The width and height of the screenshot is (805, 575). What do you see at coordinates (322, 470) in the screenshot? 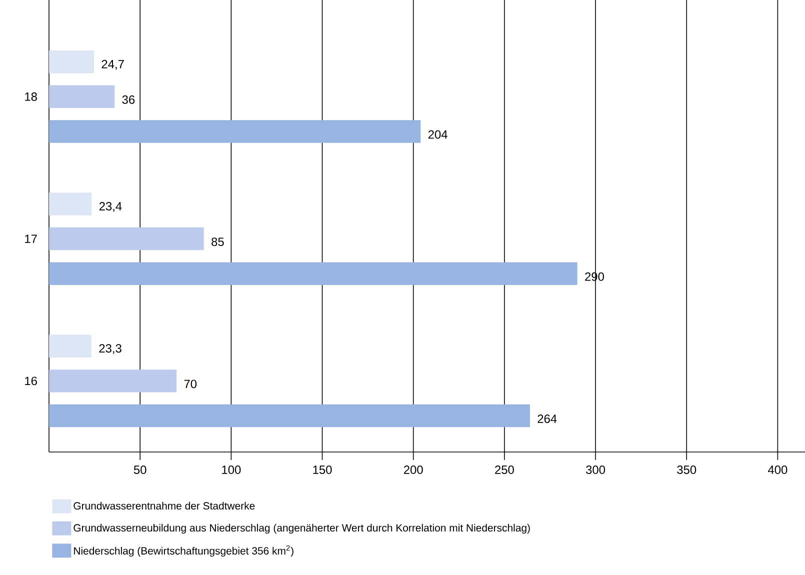
I see `x-tick-label: 150` at bounding box center [322, 470].